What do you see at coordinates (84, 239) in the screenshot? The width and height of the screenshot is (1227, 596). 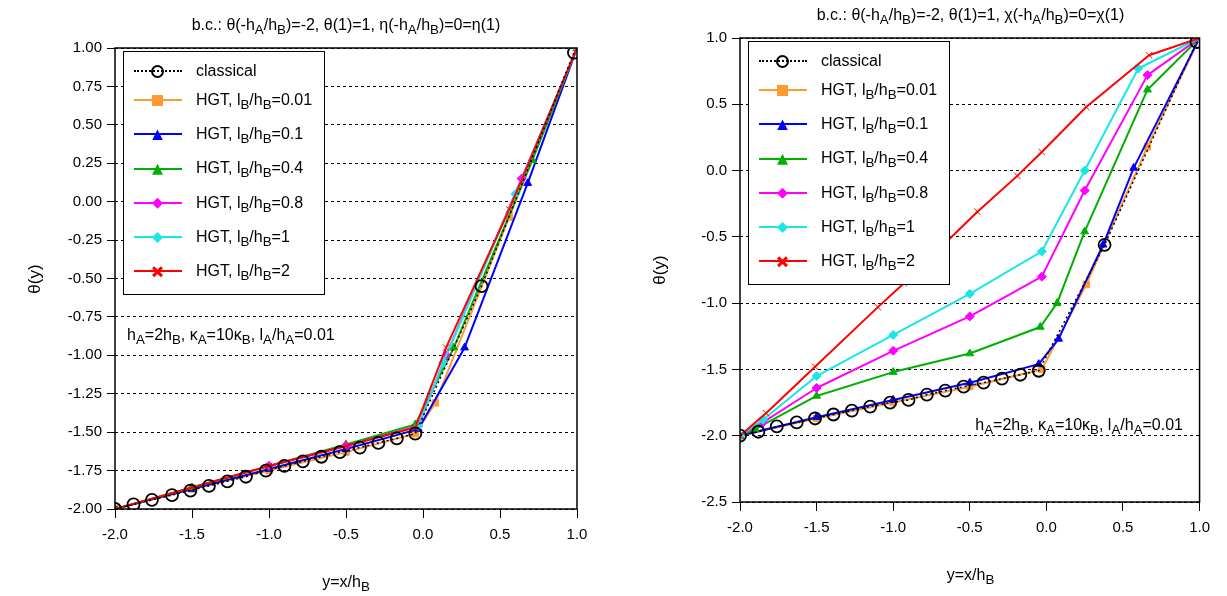 I see `y-tick-label: -0.25` at bounding box center [84, 239].